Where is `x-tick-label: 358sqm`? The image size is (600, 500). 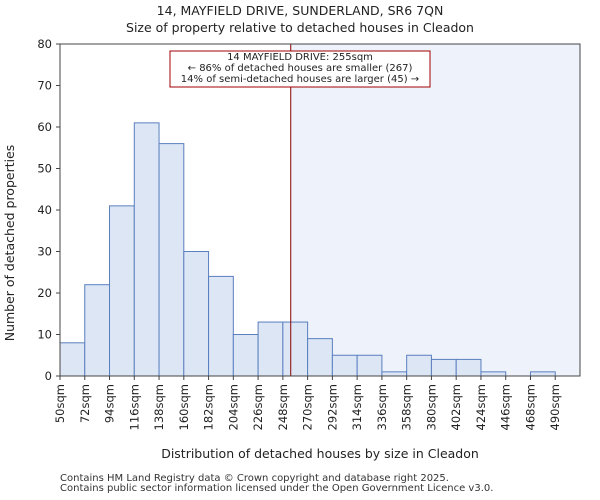
x-tick-label: 358sqm is located at coordinates (407, 407).